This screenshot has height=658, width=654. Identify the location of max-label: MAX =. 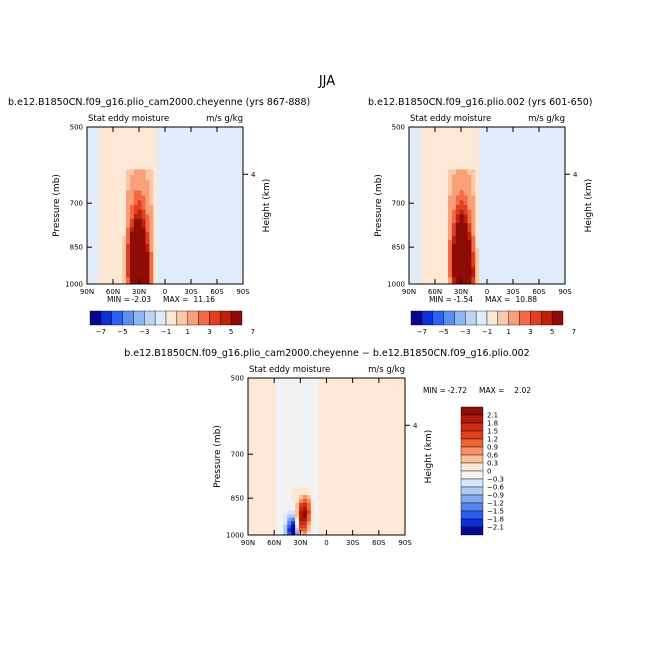
(175, 299).